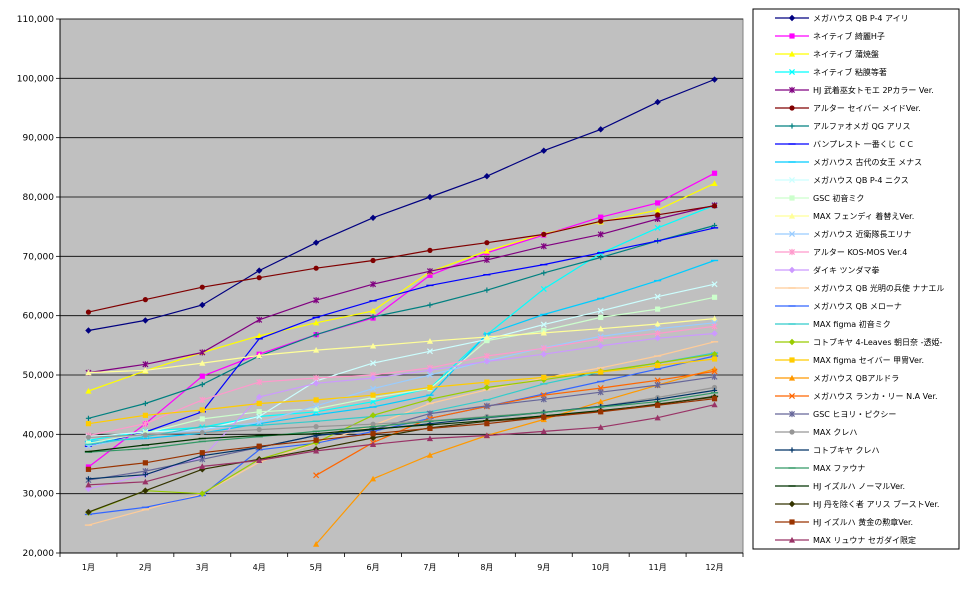 Image resolution: width=970 pixels, height=604 pixels. What do you see at coordinates (876, 504) in the screenshot?
I see `legend-label: HJ 丹を除く者 アリス ブーストVer.` at bounding box center [876, 504].